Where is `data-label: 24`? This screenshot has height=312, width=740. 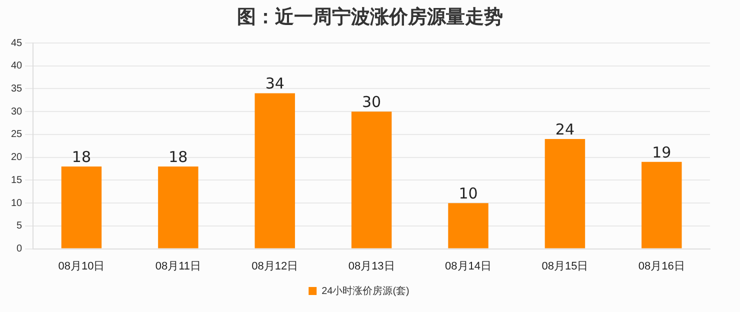 data-label: 24 is located at coordinates (564, 129).